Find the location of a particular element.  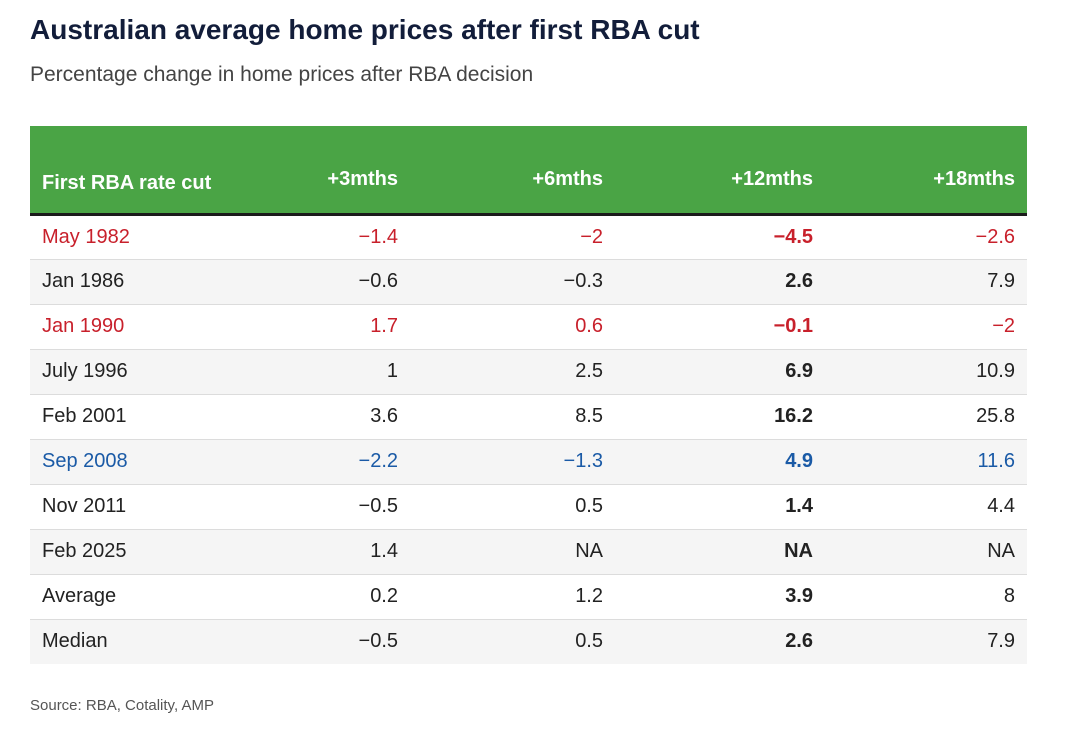

table-row: Sep 2008 −2.2 −1.3 4.9 11.6 is located at coordinates (528, 461).